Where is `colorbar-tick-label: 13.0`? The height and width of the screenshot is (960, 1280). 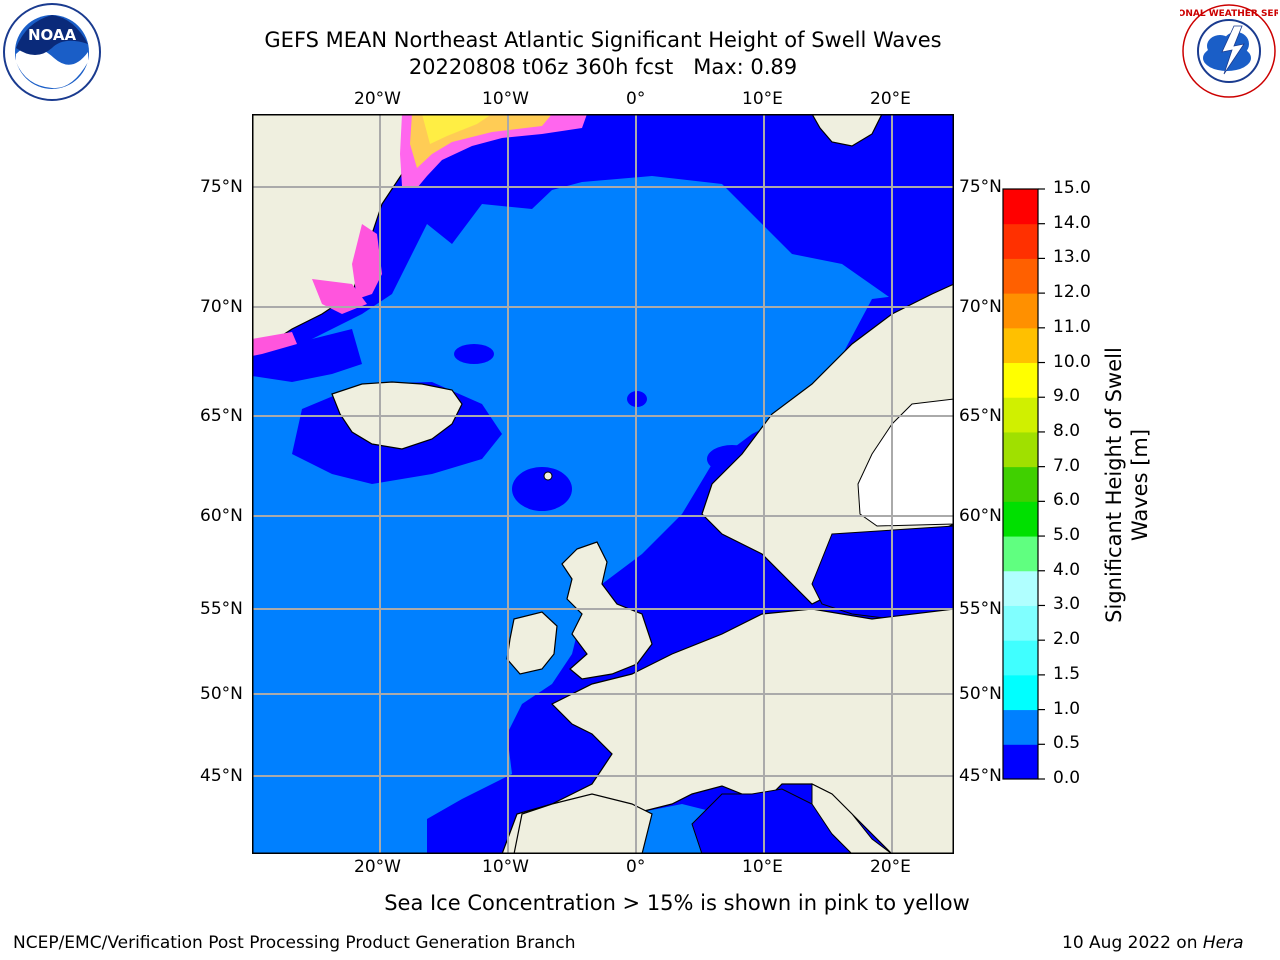 colorbar-tick-label: 13.0 is located at coordinates (1072, 257).